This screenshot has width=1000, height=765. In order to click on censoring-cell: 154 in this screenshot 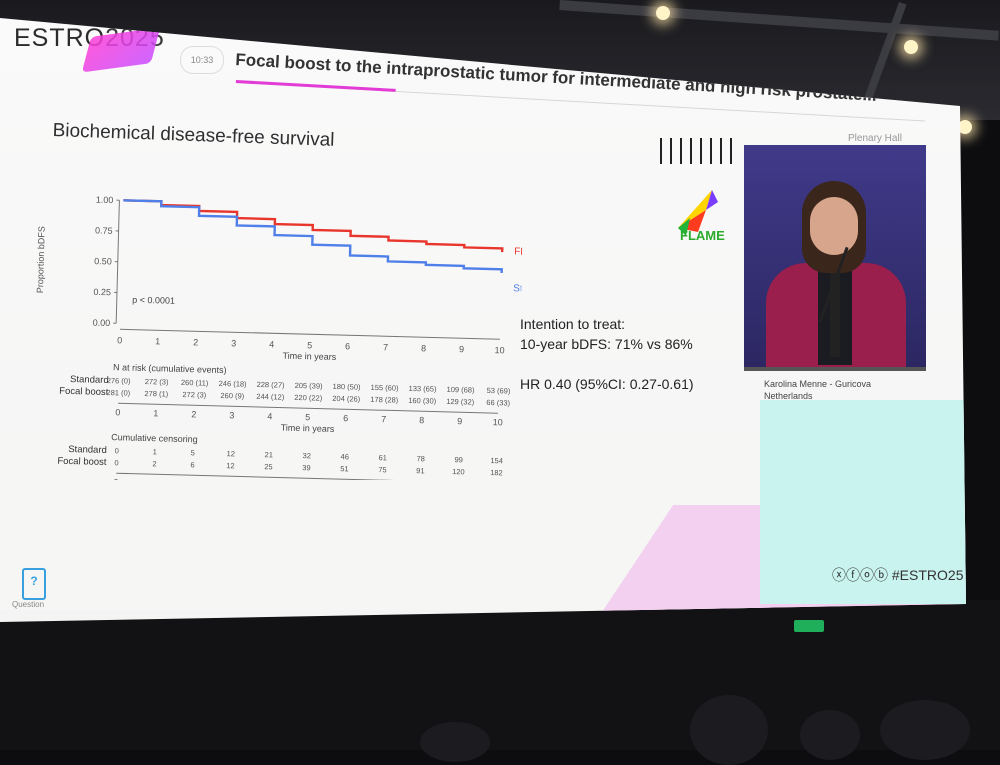, I will do `click(496, 460)`.